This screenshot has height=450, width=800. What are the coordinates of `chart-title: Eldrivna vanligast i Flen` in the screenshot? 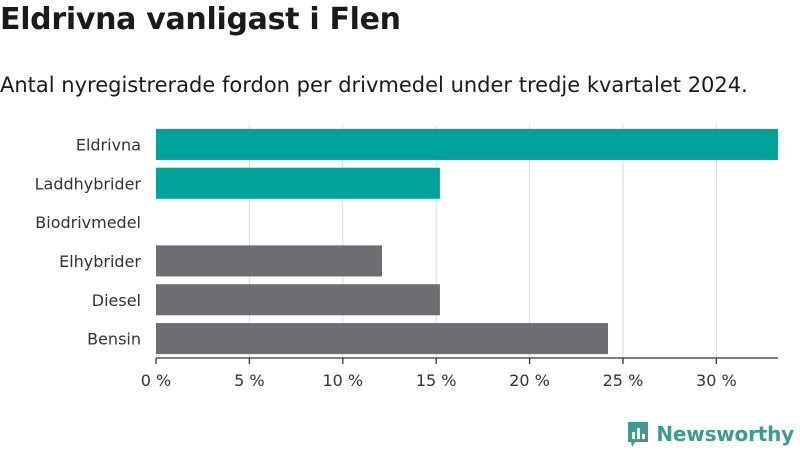 It's located at (200, 19).